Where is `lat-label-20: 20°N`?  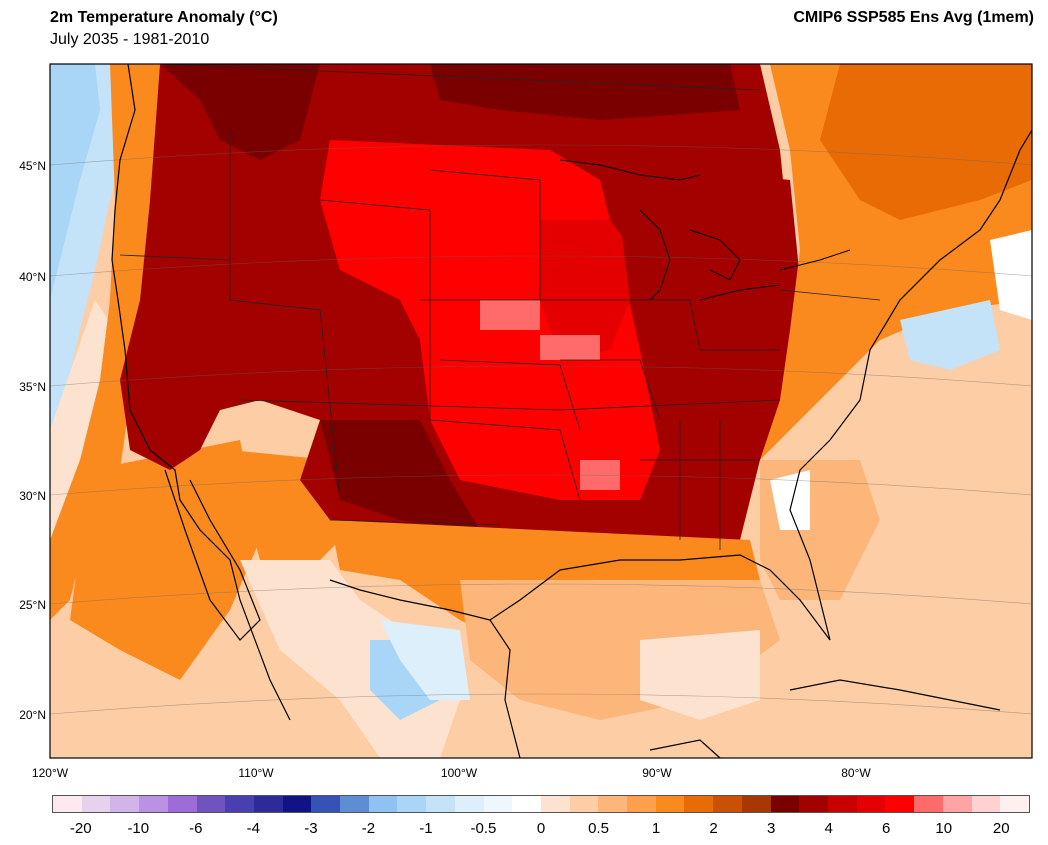
lat-label-20: 20°N is located at coordinates (32, 715).